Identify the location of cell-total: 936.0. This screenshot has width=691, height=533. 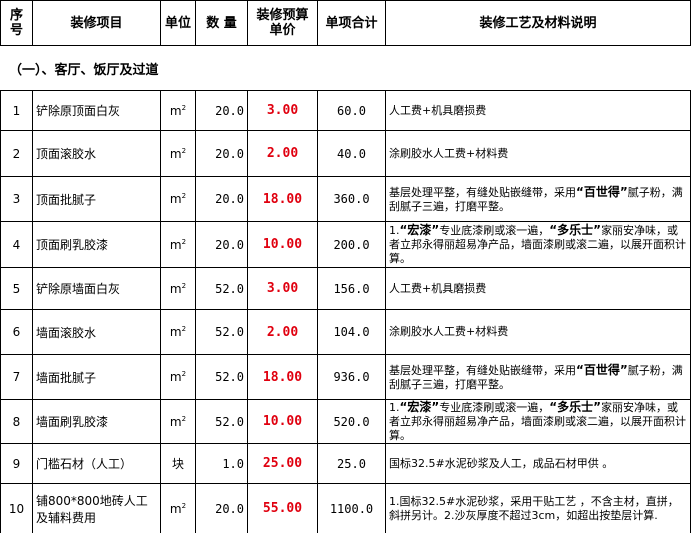
(351, 377).